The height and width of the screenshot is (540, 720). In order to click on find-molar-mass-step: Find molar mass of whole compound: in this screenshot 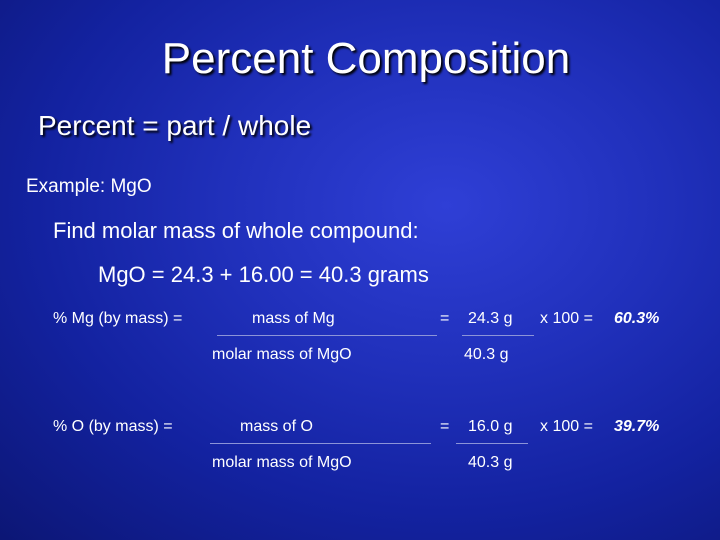, I will do `click(236, 230)`.